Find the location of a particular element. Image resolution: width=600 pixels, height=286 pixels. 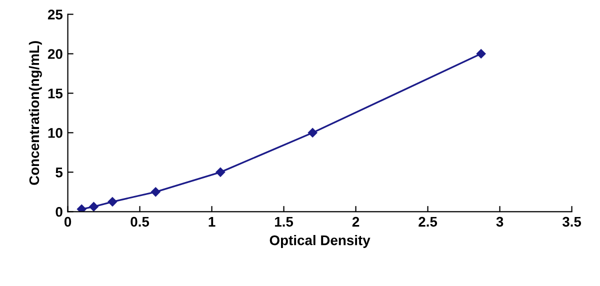

y-tick-label: 10 is located at coordinates (55, 133).